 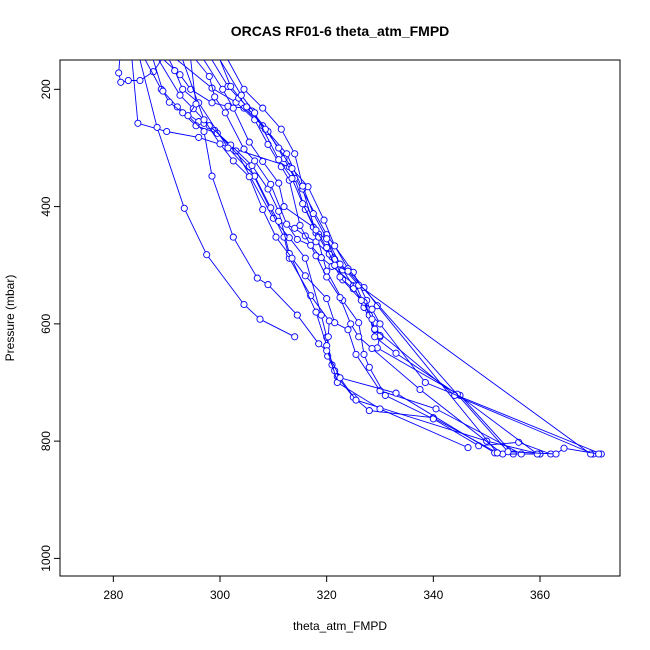 I want to click on x-tick-label: 300, so click(x=220, y=595).